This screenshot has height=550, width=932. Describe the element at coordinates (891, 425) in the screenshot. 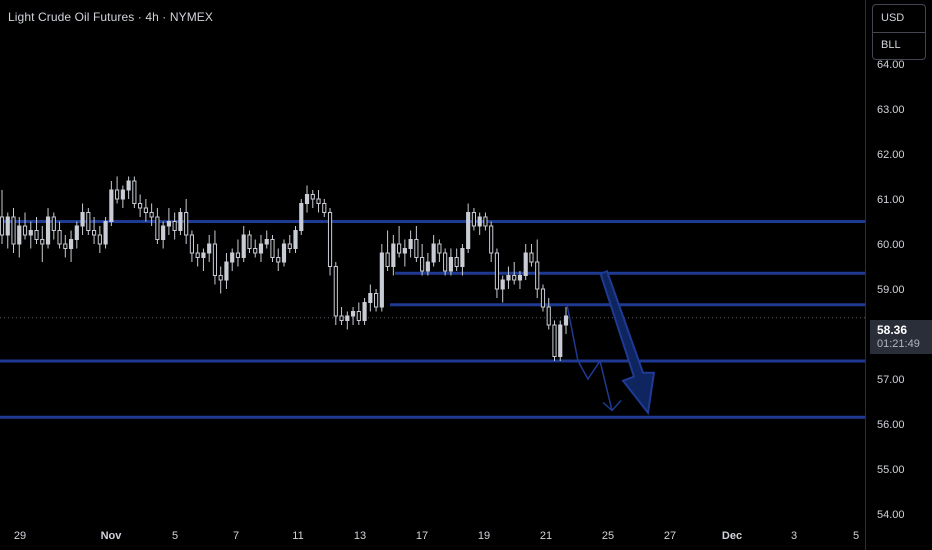

I see `price-tick-label: 56.00` at that location.